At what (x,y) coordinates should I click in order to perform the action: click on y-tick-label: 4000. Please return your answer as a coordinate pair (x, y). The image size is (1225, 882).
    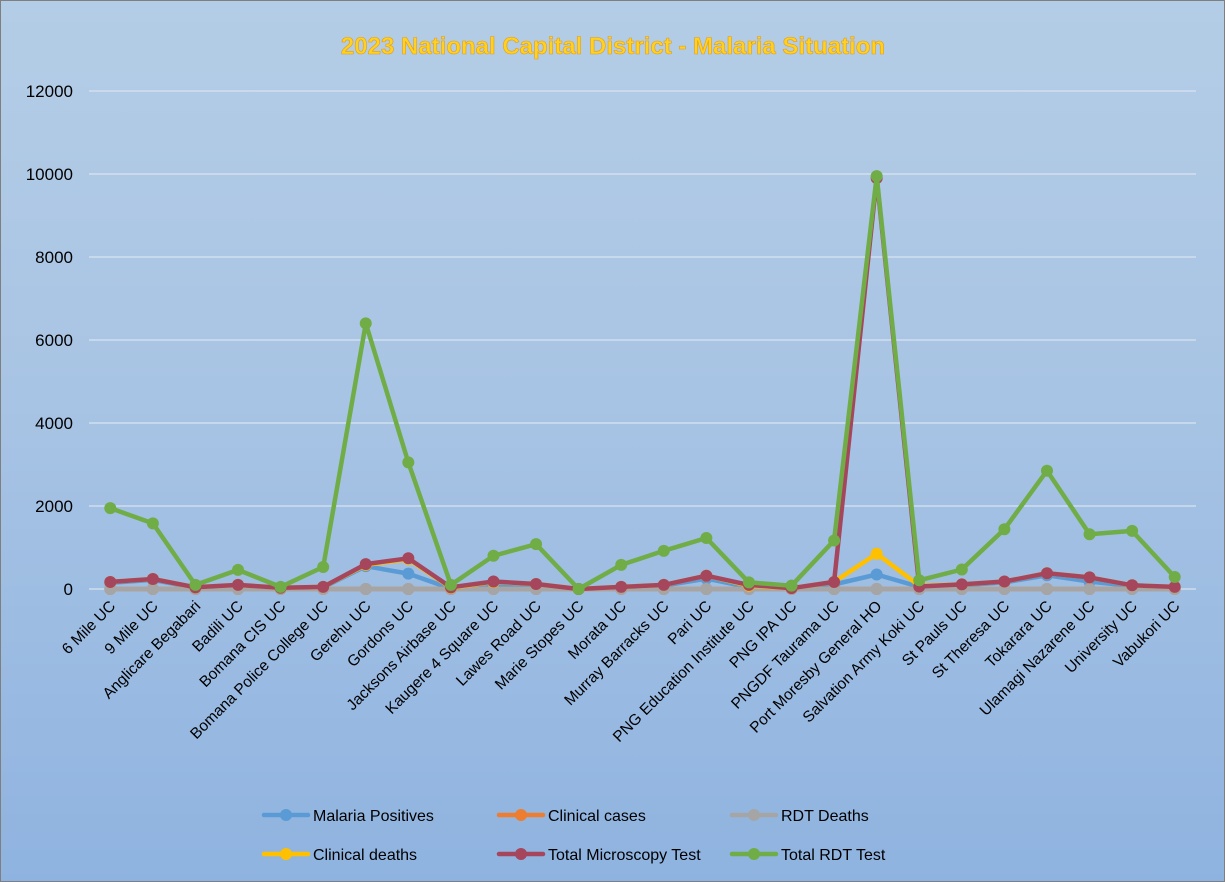
    Looking at the image, I should click on (54, 423).